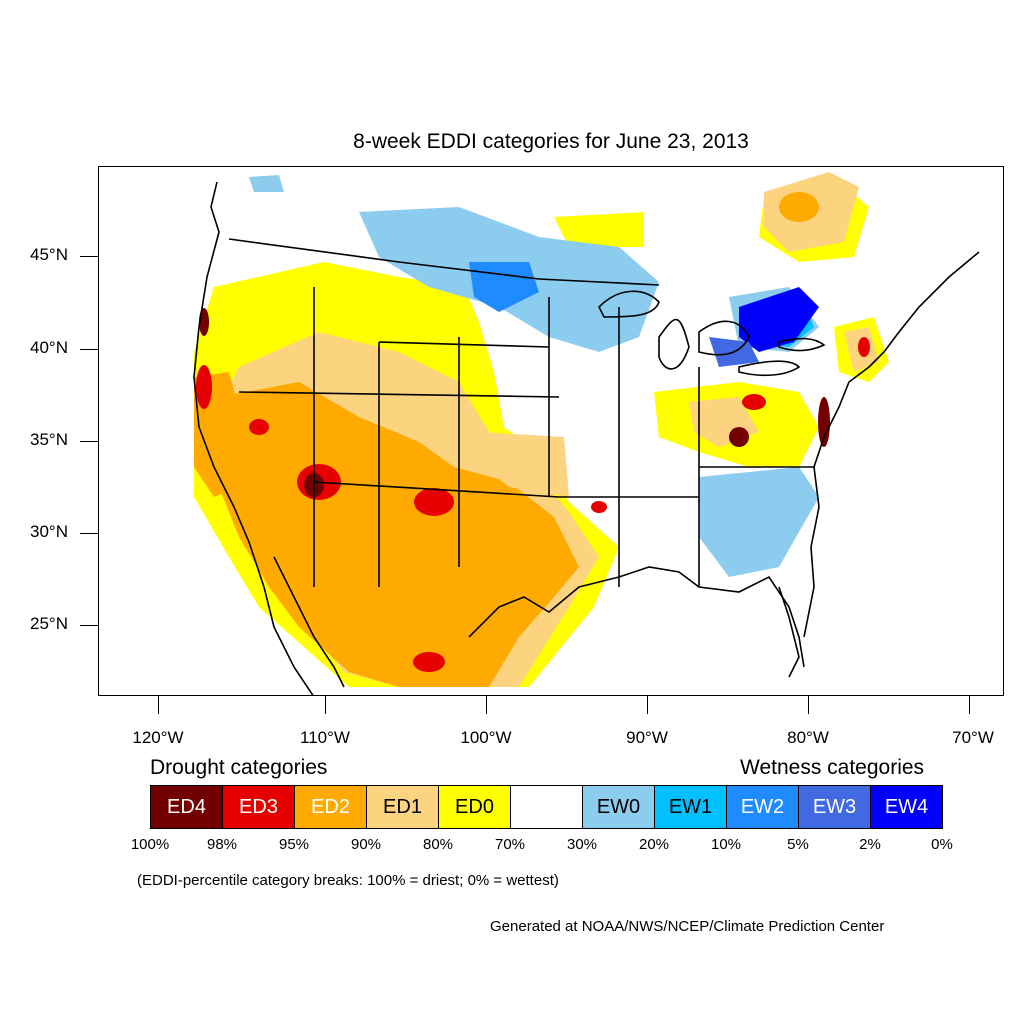 The width and height of the screenshot is (1024, 1024). Describe the element at coordinates (49, 531) in the screenshot. I see `lat-label-30: 30°N` at that location.